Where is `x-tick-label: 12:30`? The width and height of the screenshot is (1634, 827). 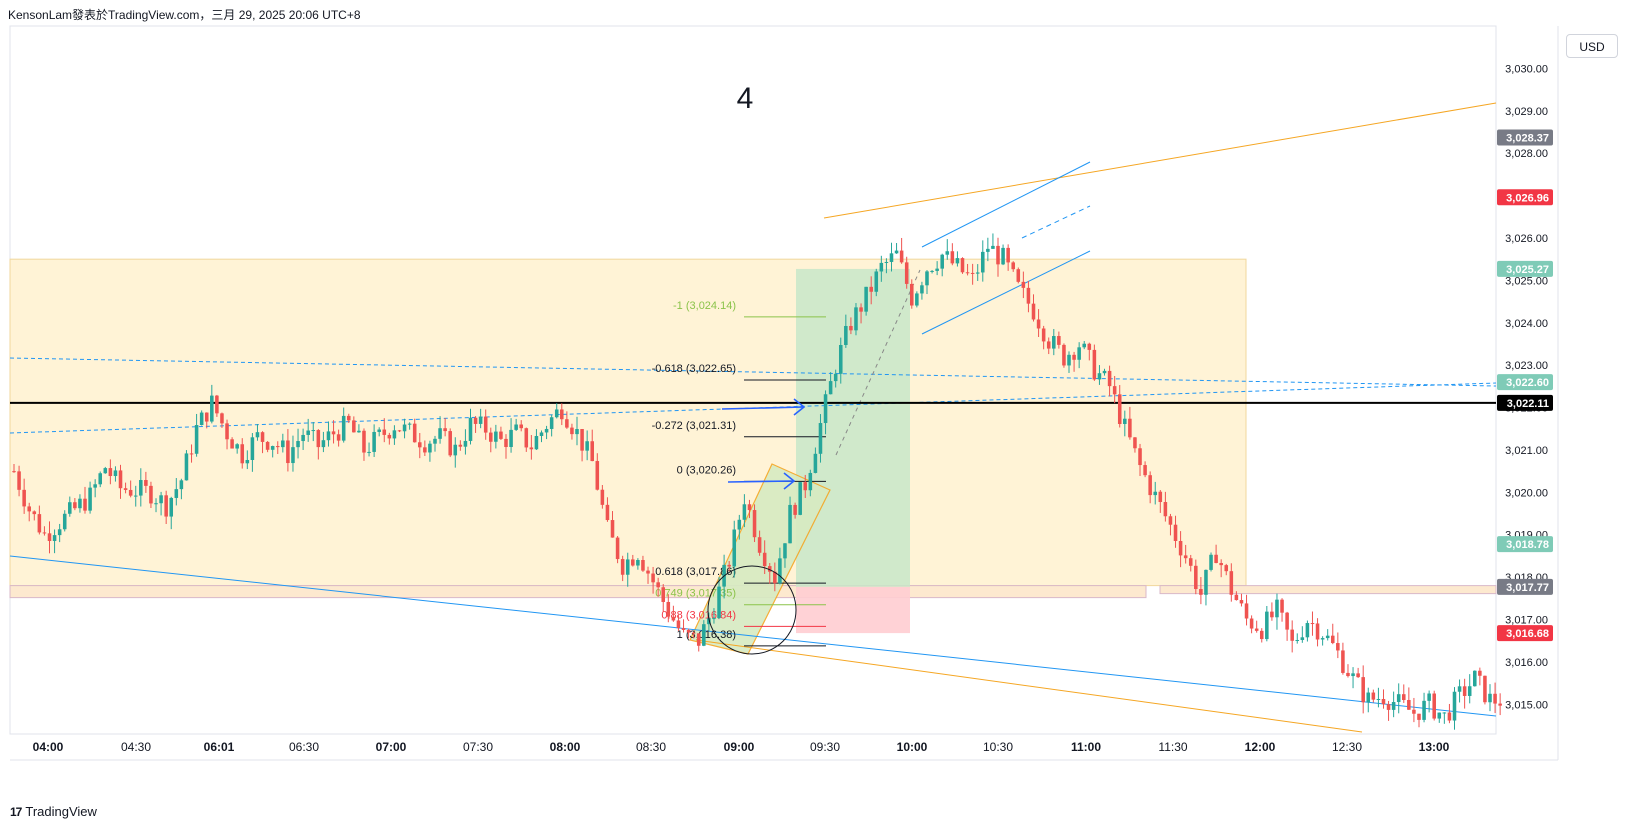 x-tick-label: 12:30 is located at coordinates (1347, 747).